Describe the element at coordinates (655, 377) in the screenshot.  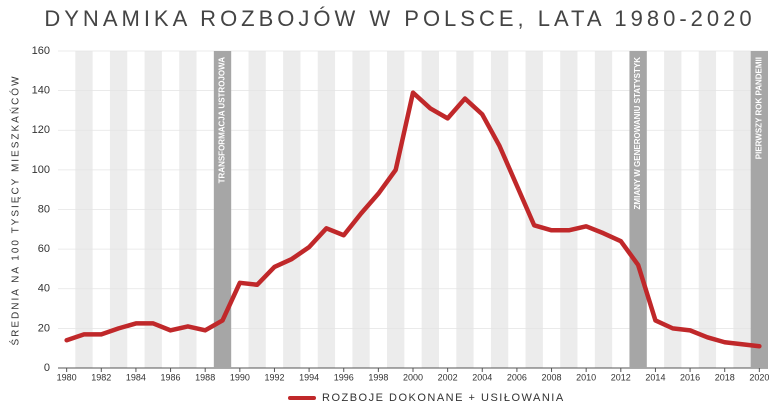
I see `x-tick-label: 2014` at that location.